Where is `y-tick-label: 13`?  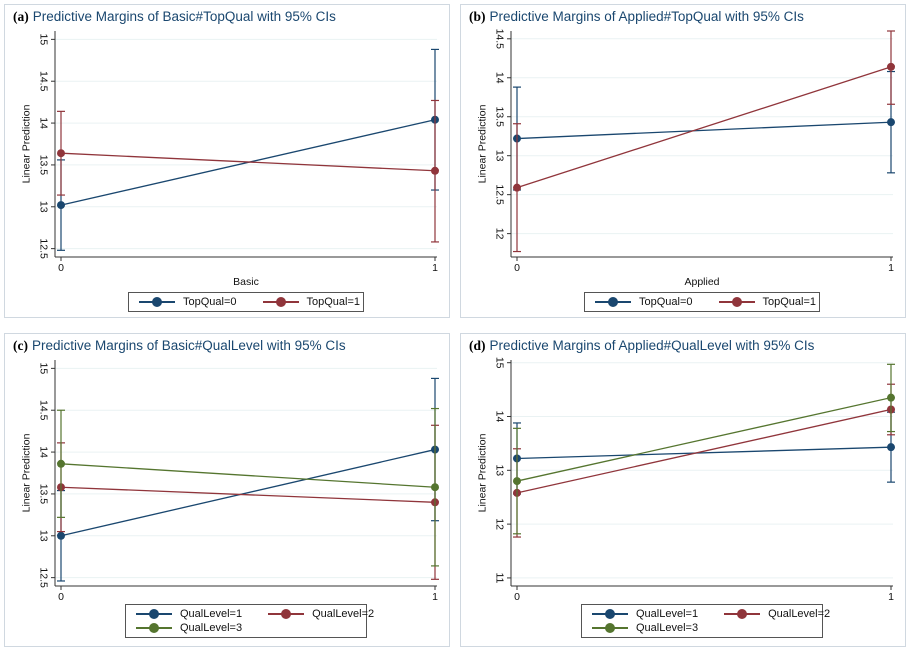 y-tick-label: 13 is located at coordinates (499, 470).